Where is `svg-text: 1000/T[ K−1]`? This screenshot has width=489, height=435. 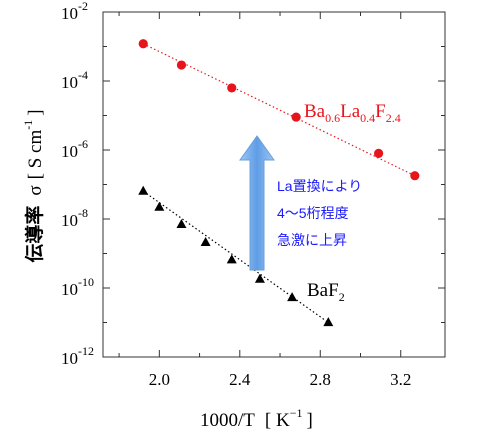 svg-text: 1000/T[ K−1] is located at coordinates (256, 418).